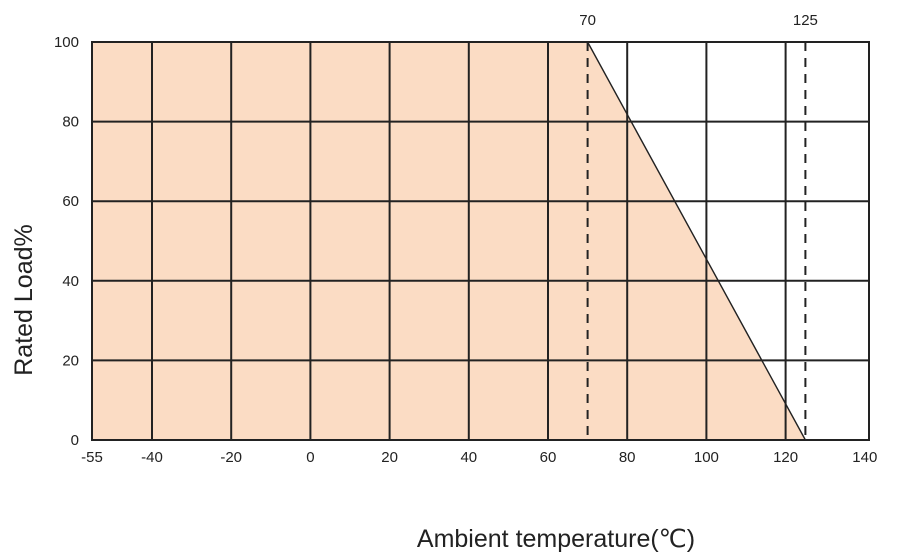  What do you see at coordinates (389, 457) in the screenshot?
I see `x-tick-label-20: 20` at bounding box center [389, 457].